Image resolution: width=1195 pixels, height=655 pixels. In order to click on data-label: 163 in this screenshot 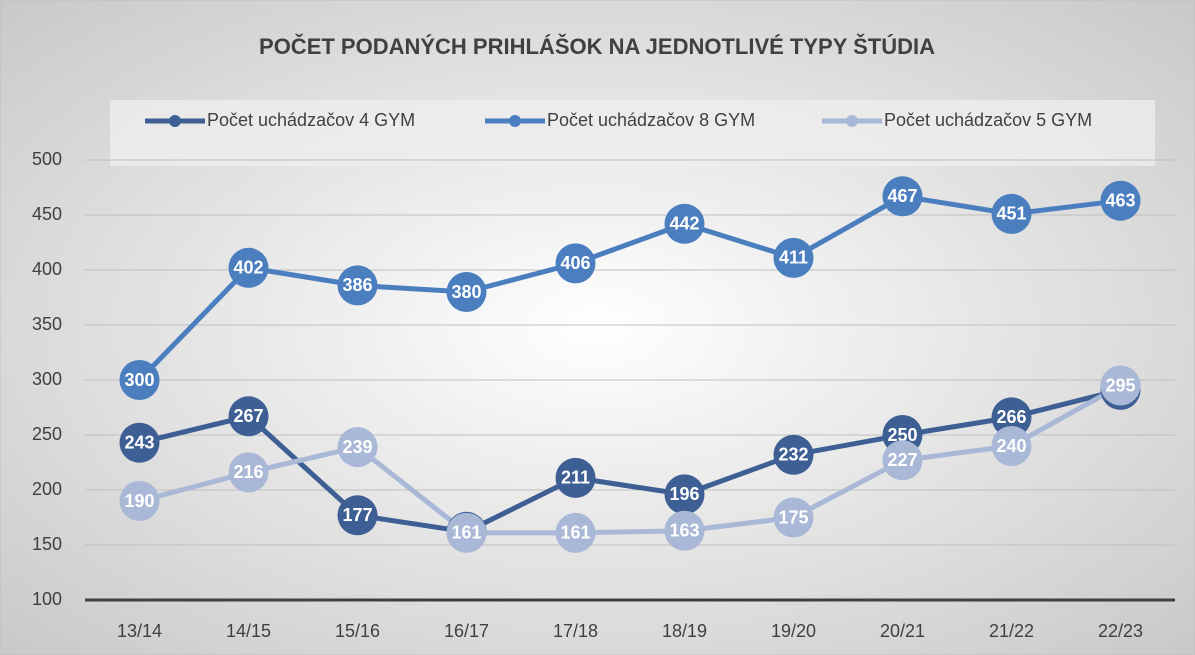, I will do `click(684, 530)`.